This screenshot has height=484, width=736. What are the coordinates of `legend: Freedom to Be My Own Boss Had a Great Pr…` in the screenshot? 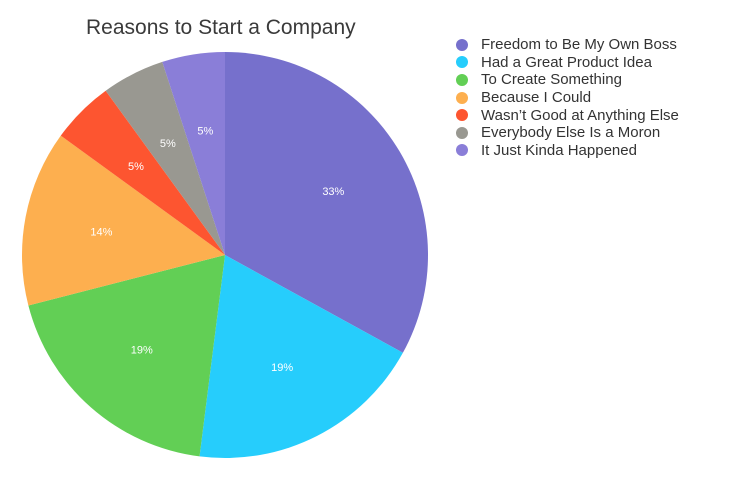 It's located at (567, 97).